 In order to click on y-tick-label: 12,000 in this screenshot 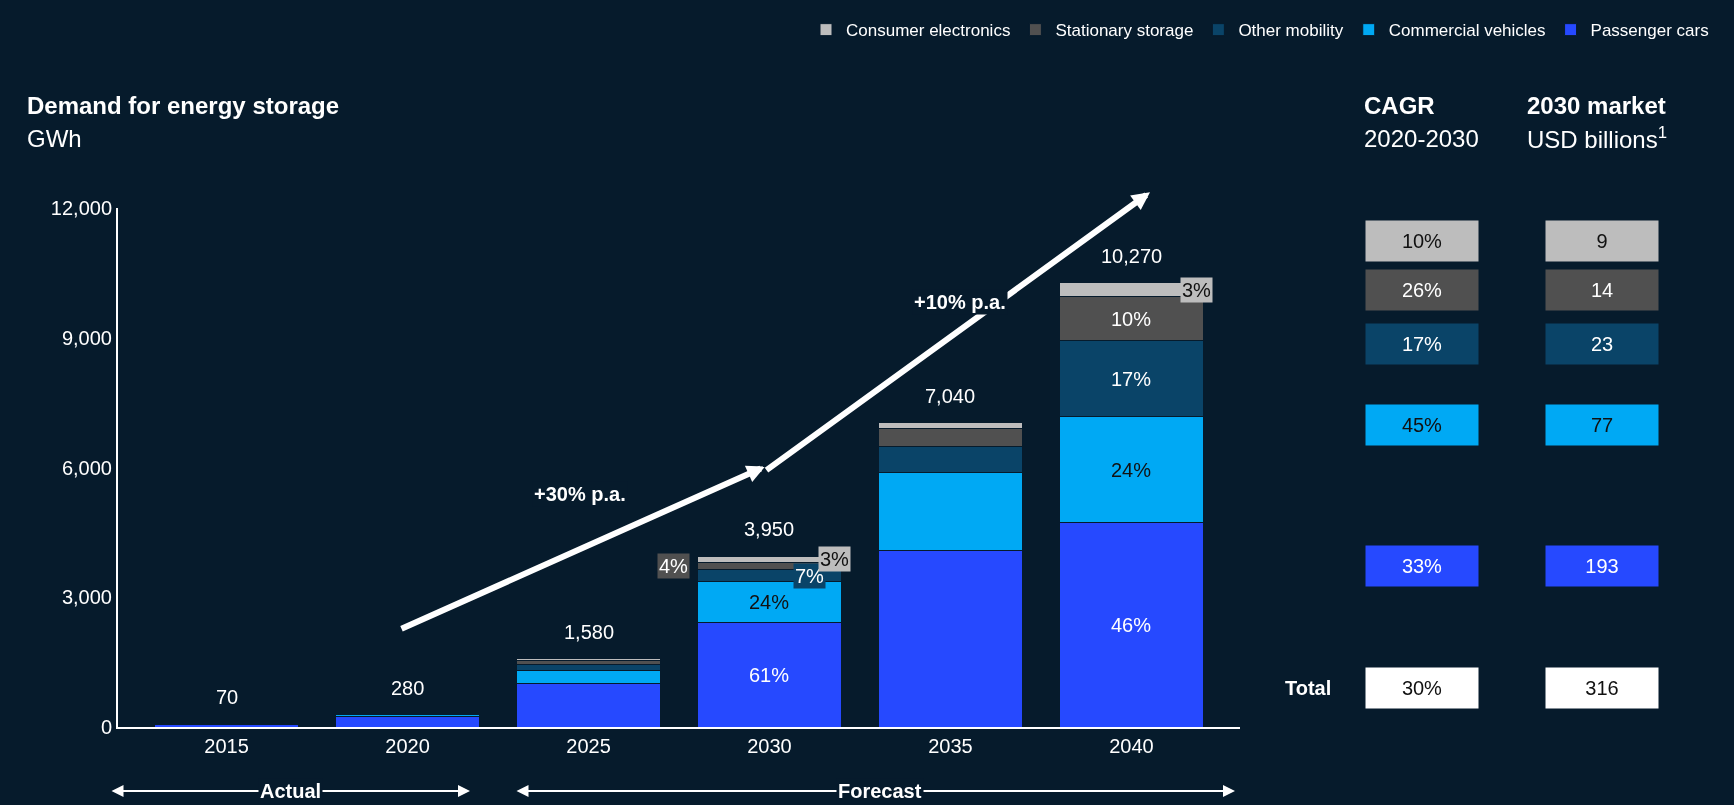, I will do `click(81, 208)`.